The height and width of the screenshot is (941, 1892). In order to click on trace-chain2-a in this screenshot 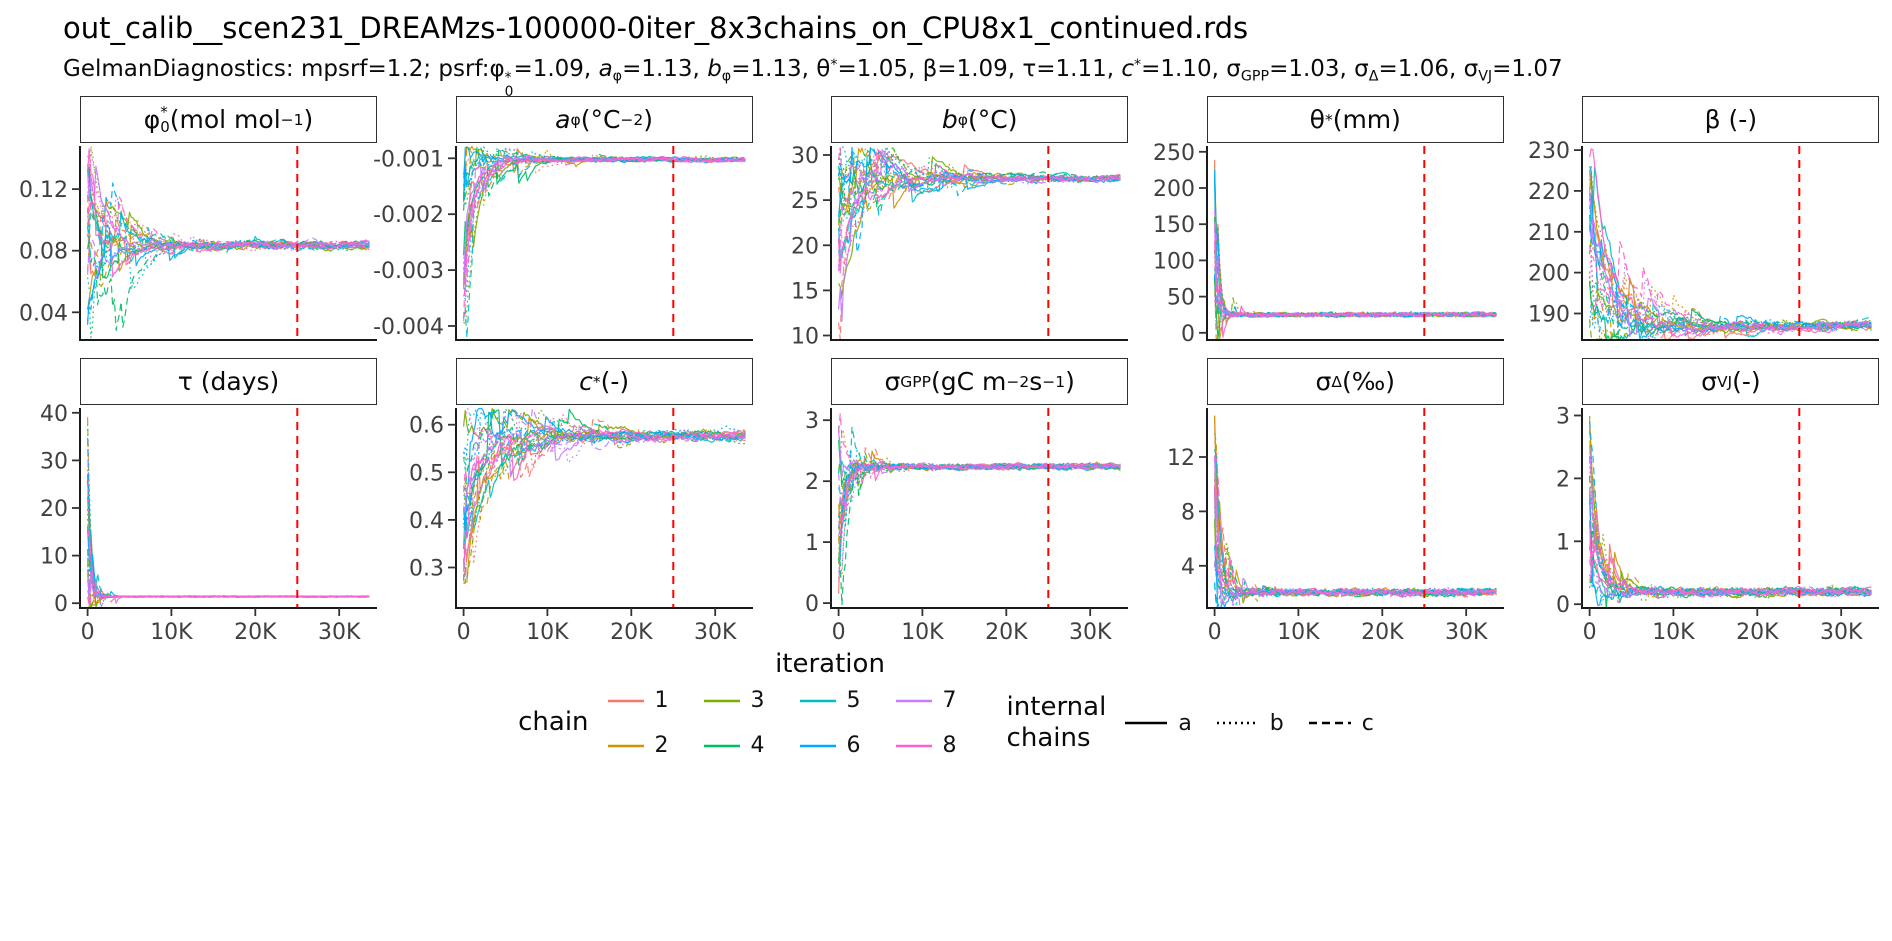, I will do `click(604, 500)`.